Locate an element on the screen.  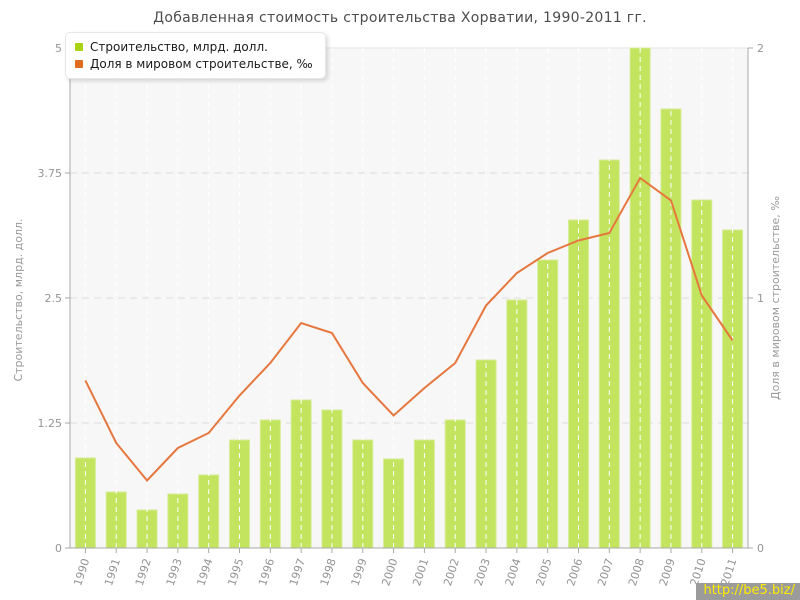
x-tick-label-1993: 1993 is located at coordinates (174, 572).